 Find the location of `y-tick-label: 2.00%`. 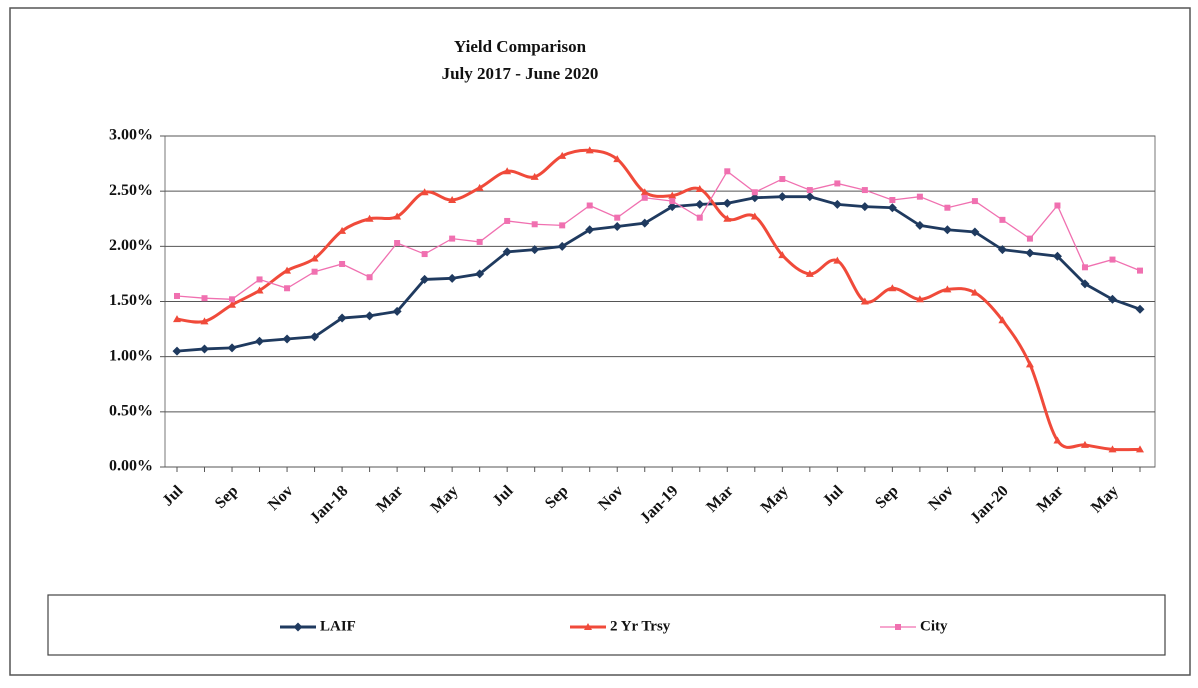

y-tick-label: 2.00% is located at coordinates (131, 245).